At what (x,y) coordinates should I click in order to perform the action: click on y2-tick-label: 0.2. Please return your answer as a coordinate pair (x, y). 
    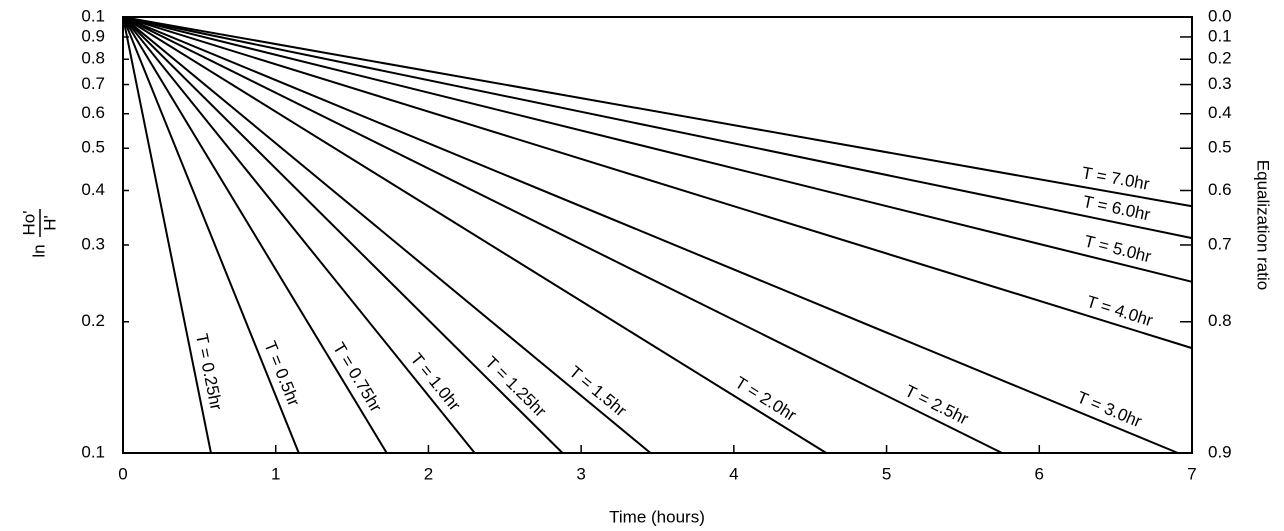
    Looking at the image, I should click on (1220, 58).